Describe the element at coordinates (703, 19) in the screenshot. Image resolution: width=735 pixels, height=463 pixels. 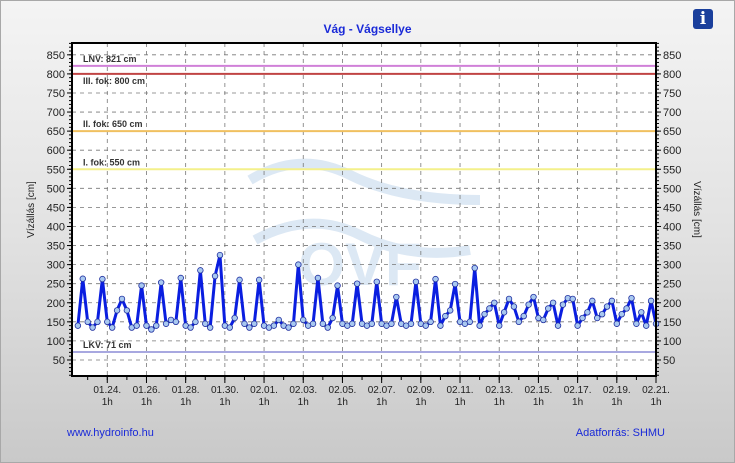
I see `info-icon: i` at that location.